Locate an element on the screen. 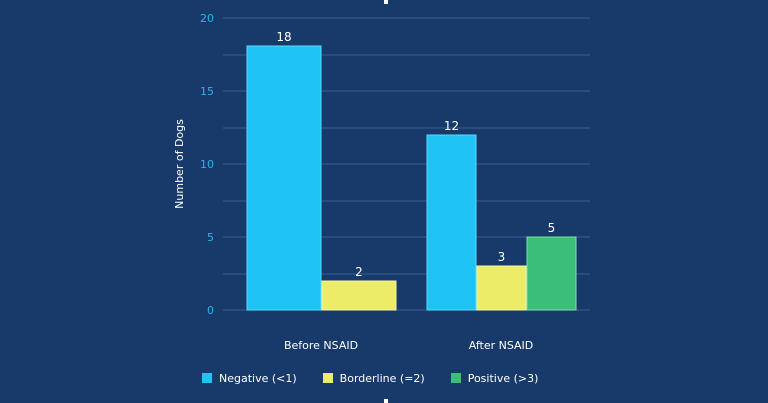 This screenshot has width=768, height=403. legend-swatch-negative is located at coordinates (207, 378).